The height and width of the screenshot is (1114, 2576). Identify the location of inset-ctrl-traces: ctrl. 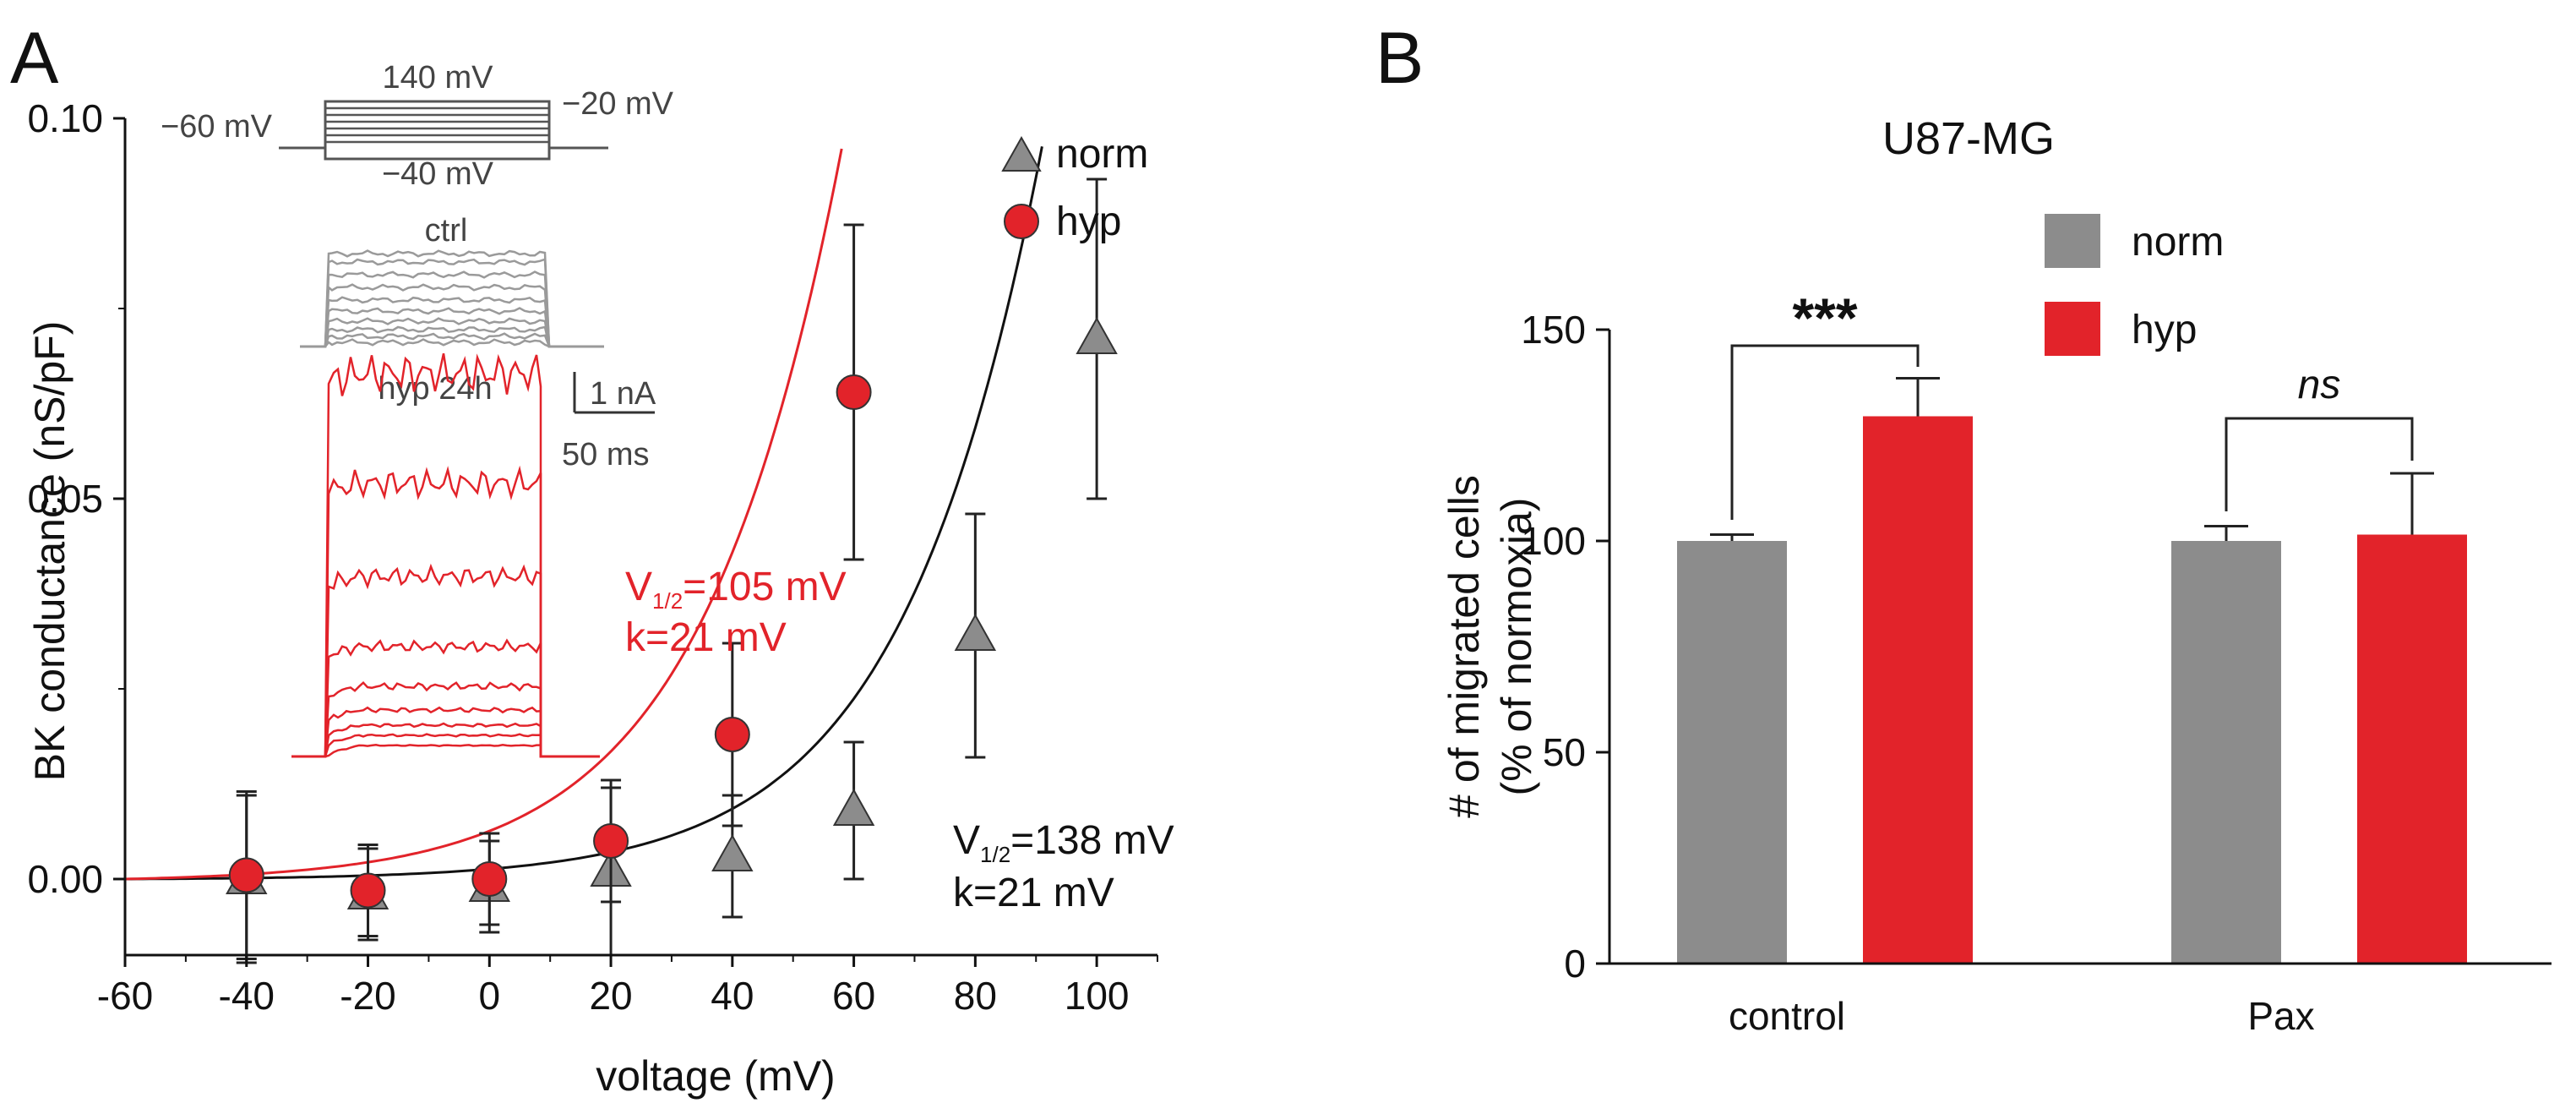
(452, 280).